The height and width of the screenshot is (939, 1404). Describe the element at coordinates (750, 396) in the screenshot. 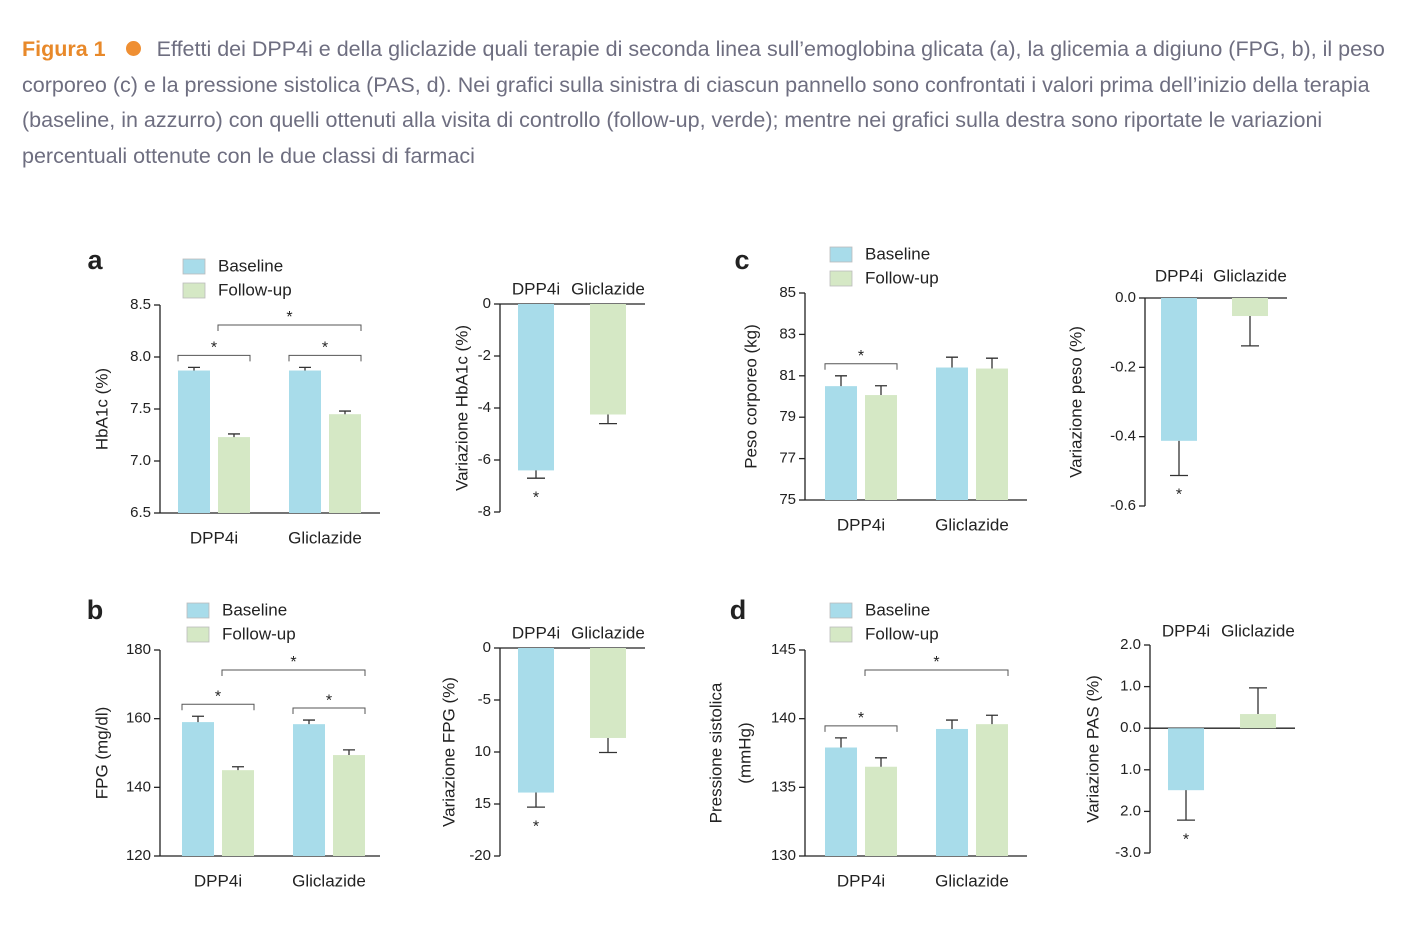

I see `y-axis-label: Peso corporeo (kg)` at that location.